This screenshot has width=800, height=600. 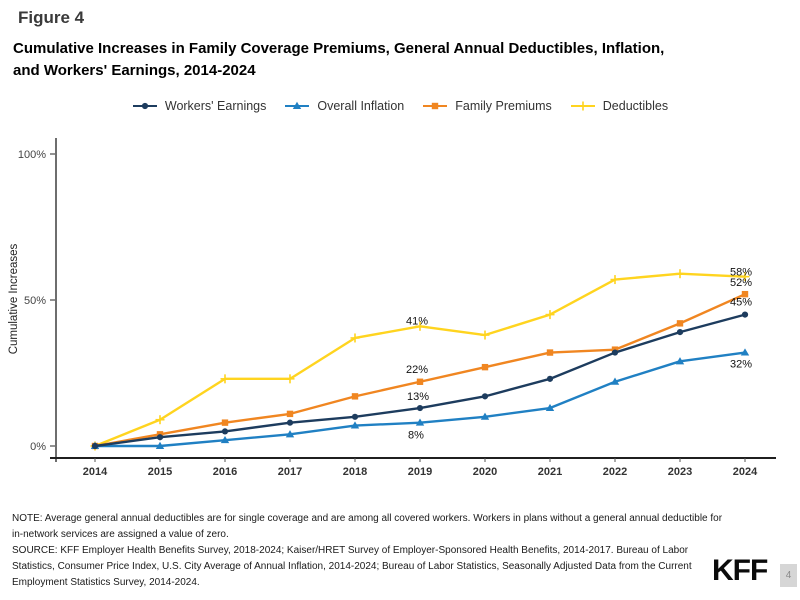 I want to click on legend-item-deductibles: Deductibles, so click(x=619, y=106).